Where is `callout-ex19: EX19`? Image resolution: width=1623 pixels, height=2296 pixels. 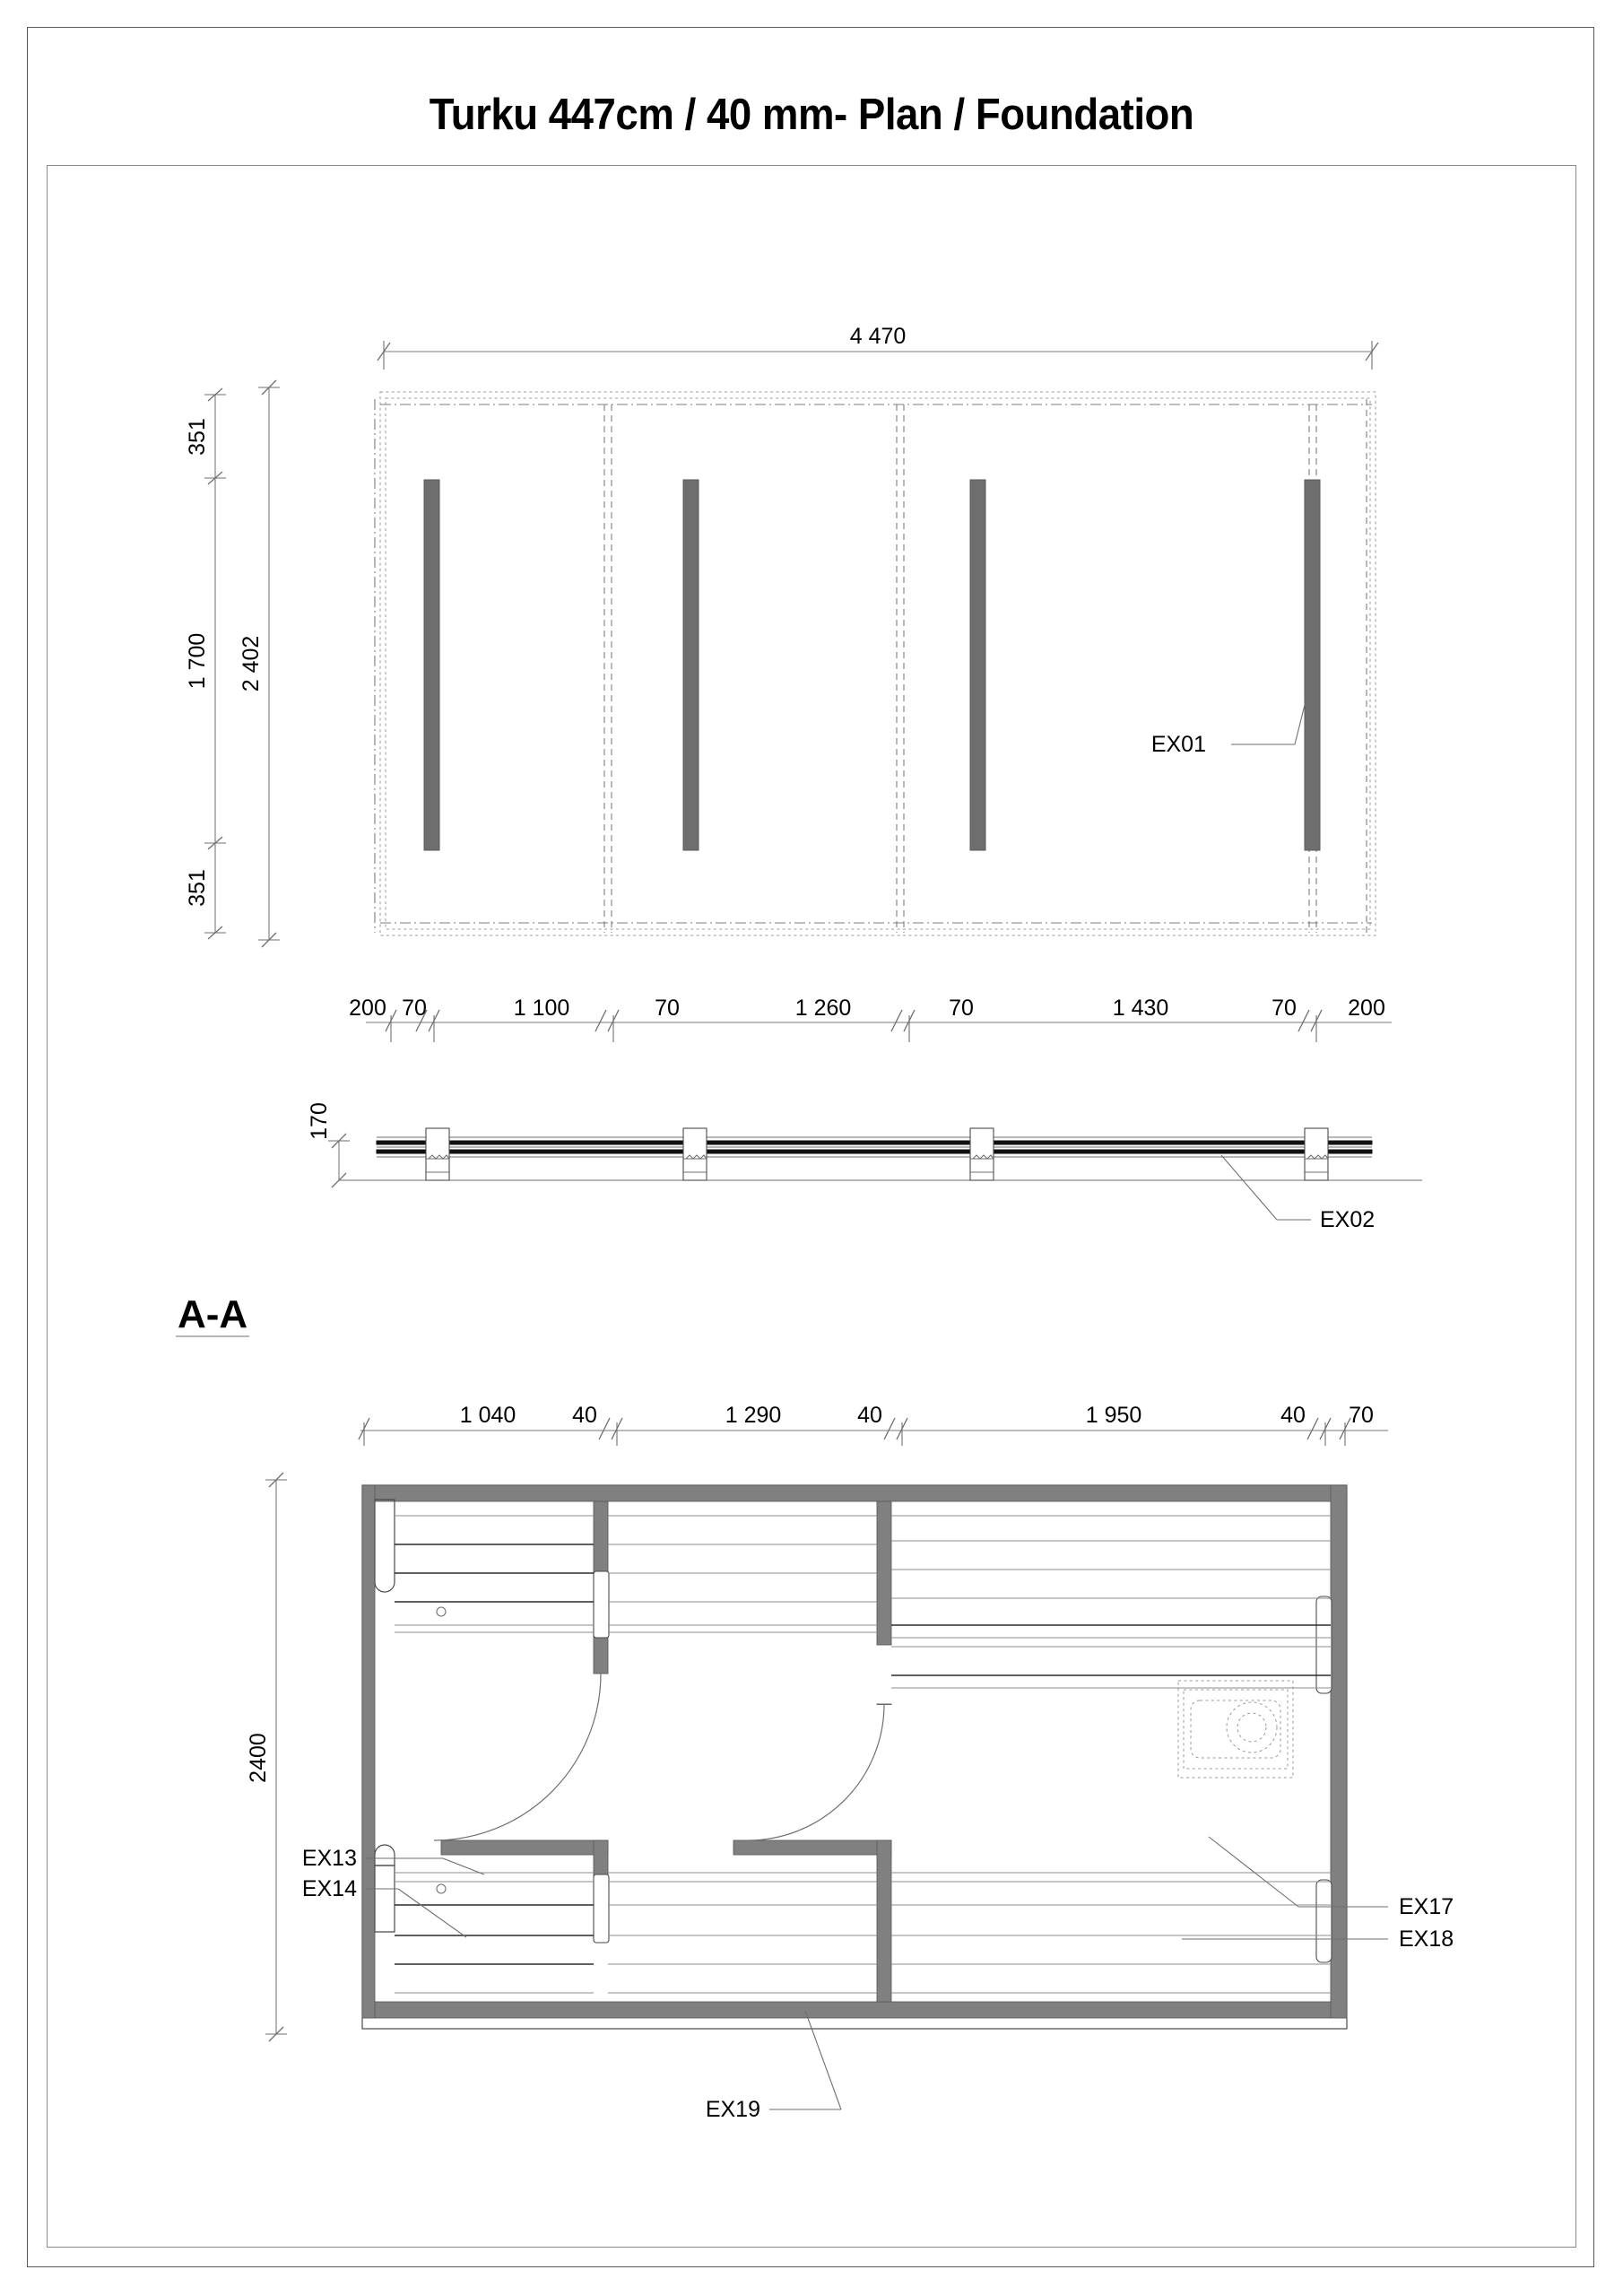 callout-ex19: EX19 is located at coordinates (774, 2066).